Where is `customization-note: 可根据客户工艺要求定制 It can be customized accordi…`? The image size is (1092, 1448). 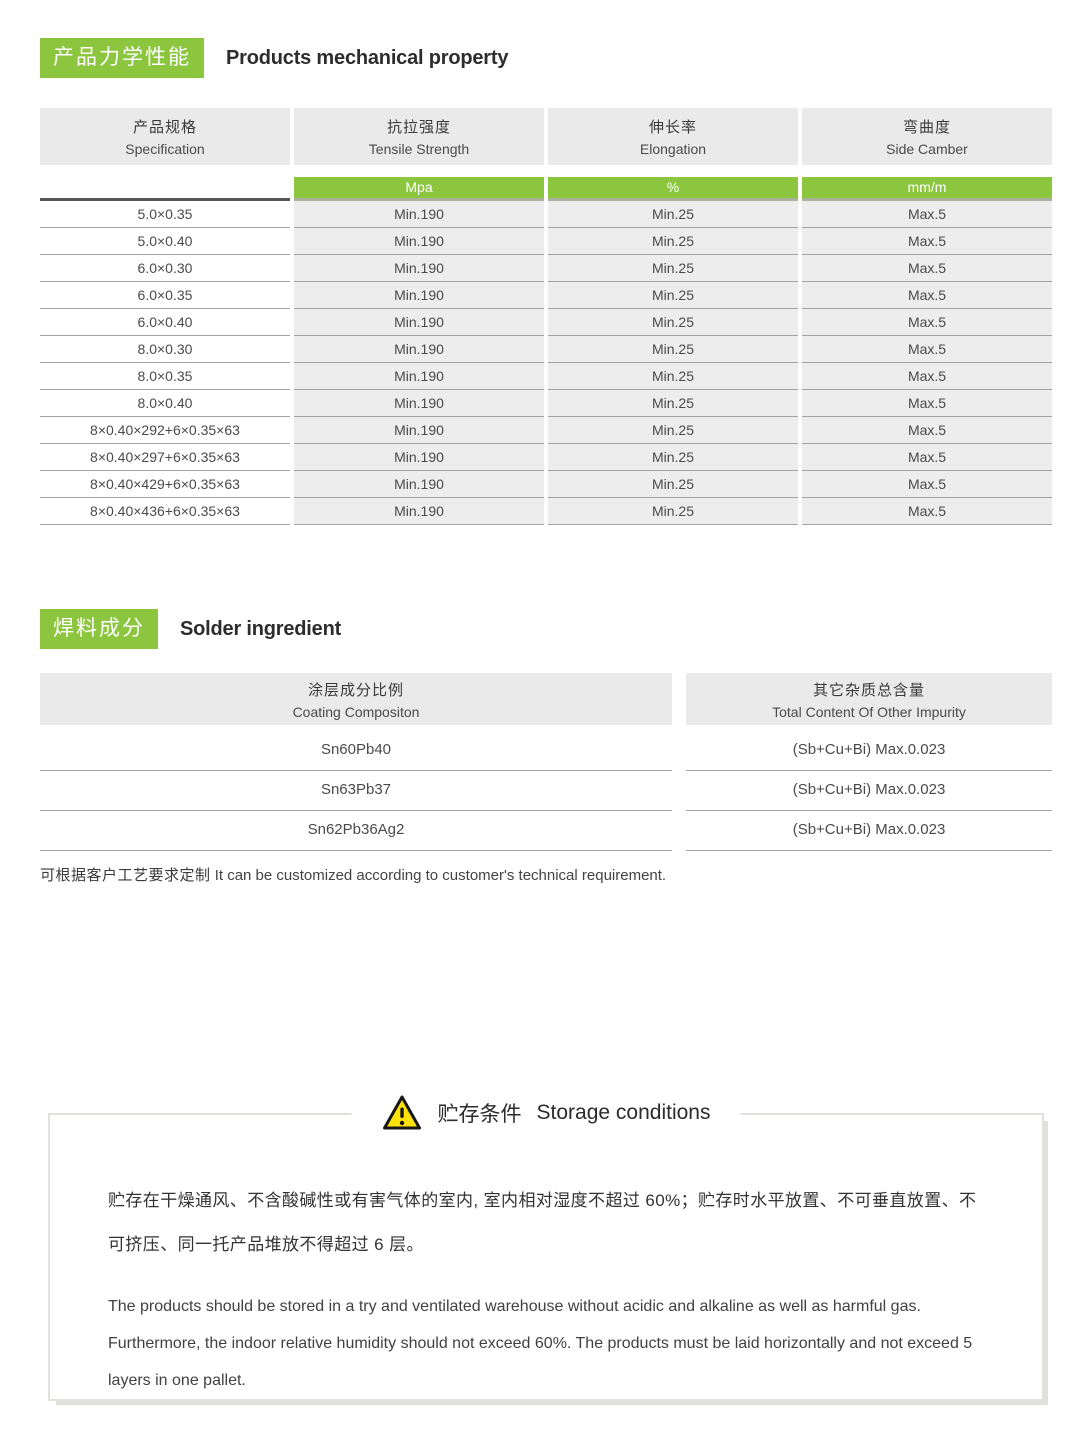
customization-note: 可根据客户工艺要求定制 It can be customized accordi… is located at coordinates (546, 874).